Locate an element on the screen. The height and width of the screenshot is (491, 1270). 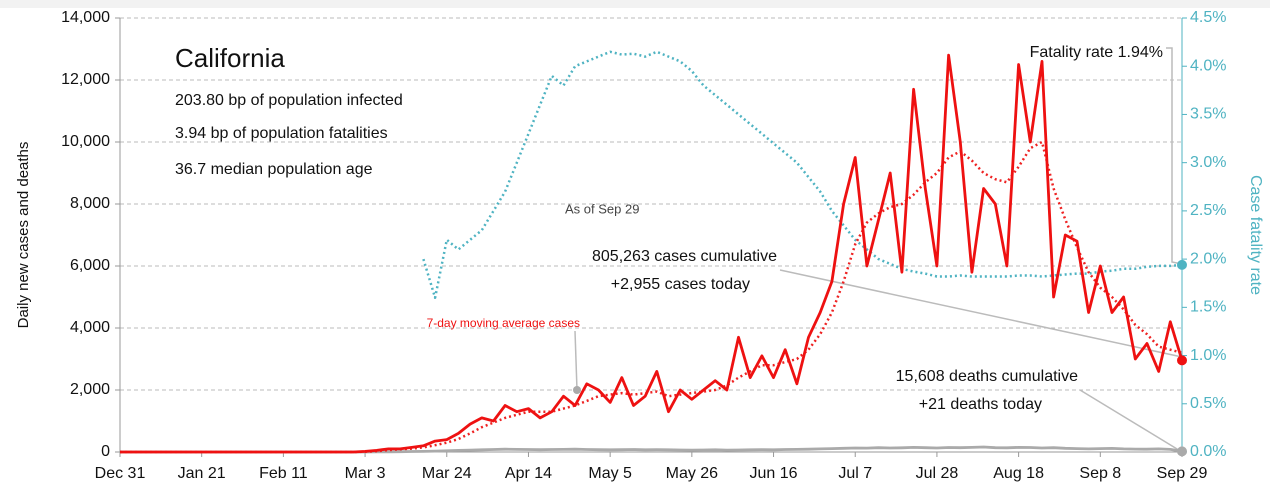
y-tick-label: 14,000 is located at coordinates (85, 17).